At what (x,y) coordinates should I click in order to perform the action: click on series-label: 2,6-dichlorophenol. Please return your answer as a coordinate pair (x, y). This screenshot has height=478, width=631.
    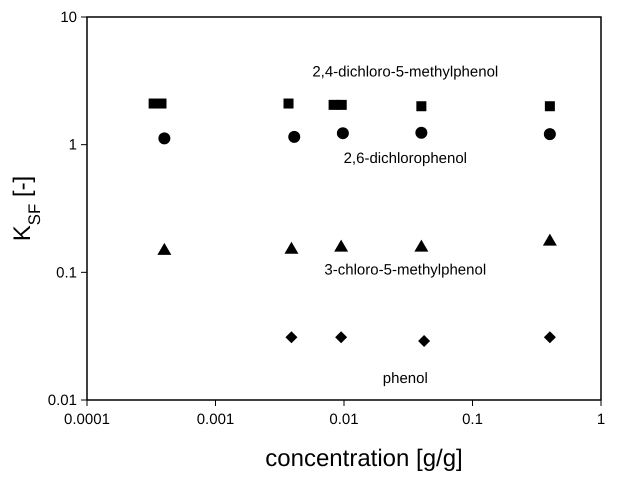
    Looking at the image, I should click on (406, 159).